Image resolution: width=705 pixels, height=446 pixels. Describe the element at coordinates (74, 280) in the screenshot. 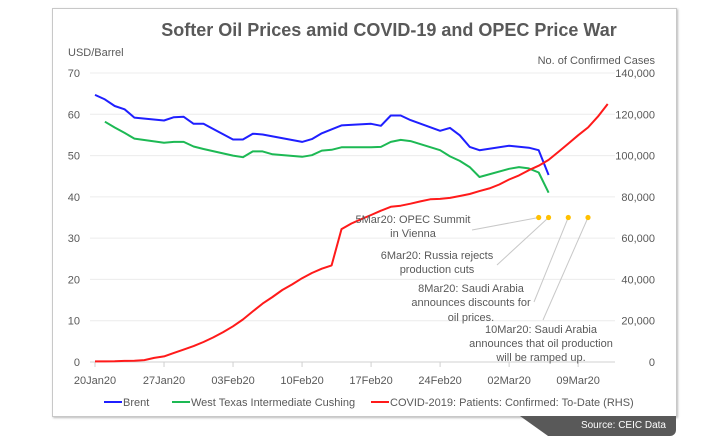

I see `y-tick-label: 20` at that location.